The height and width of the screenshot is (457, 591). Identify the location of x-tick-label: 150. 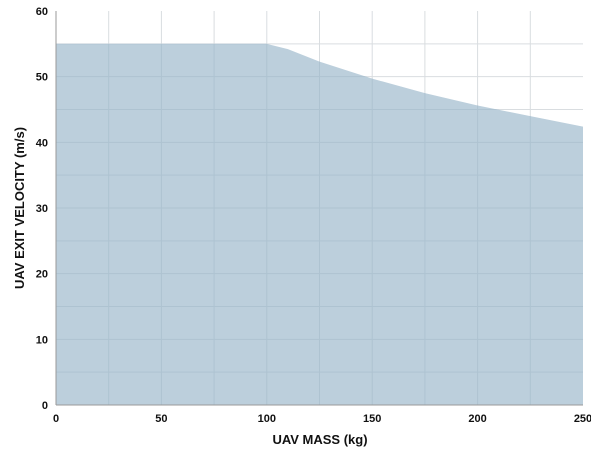
(372, 419).